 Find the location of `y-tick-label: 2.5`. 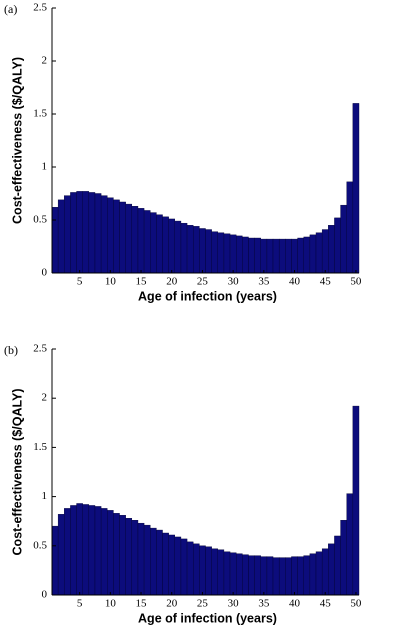

y-tick-label: 2.5 is located at coordinates (40, 349).